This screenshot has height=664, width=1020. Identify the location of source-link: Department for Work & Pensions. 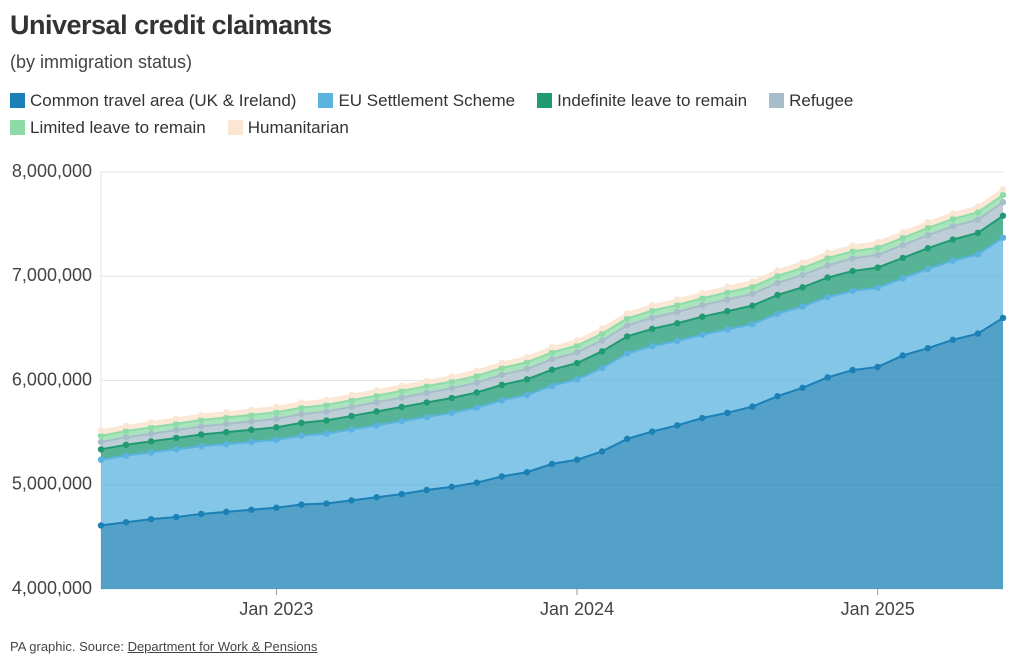
(222, 646).